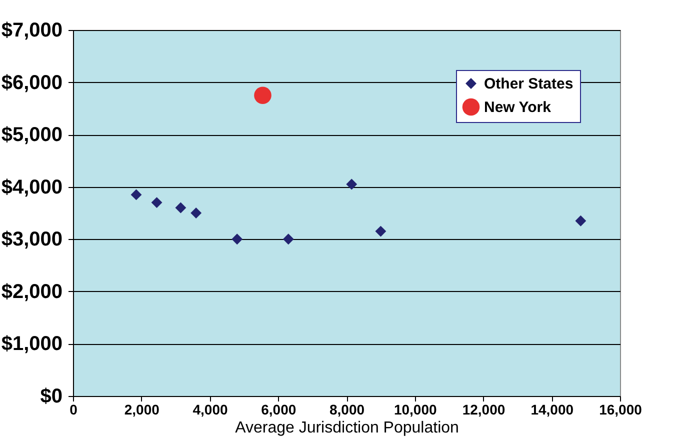 This screenshot has width=689, height=447. I want to click on x-tick-label: 12,000, so click(484, 410).